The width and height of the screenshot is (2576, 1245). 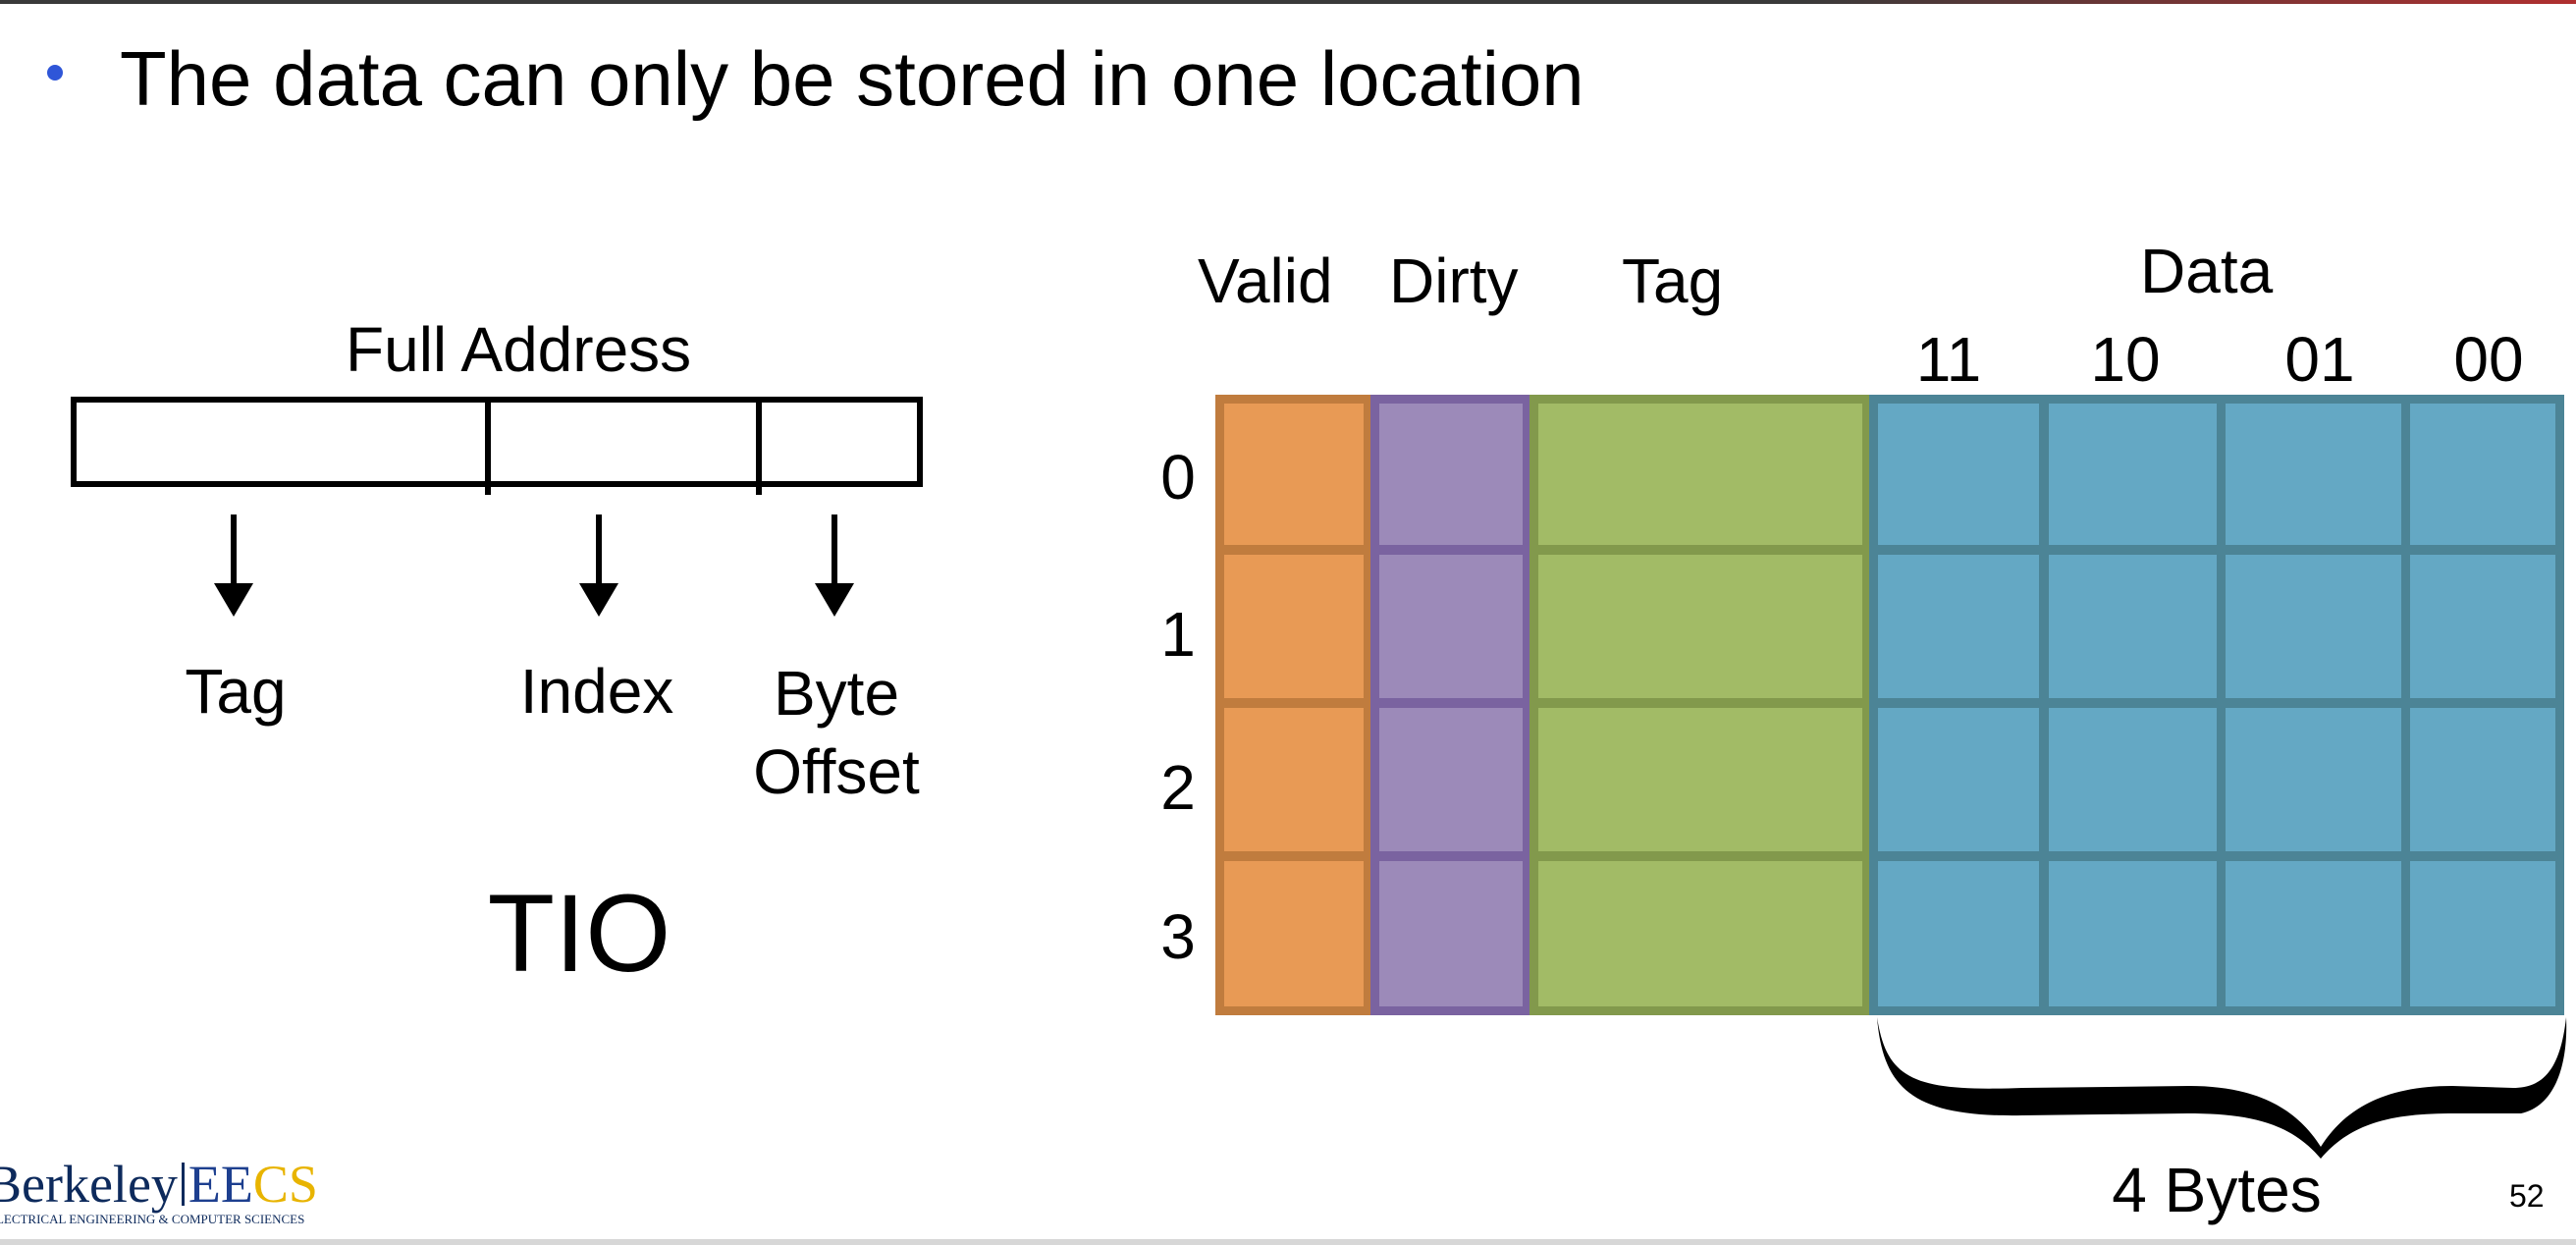 What do you see at coordinates (1948, 359) in the screenshot?
I see `byte-label: 11` at bounding box center [1948, 359].